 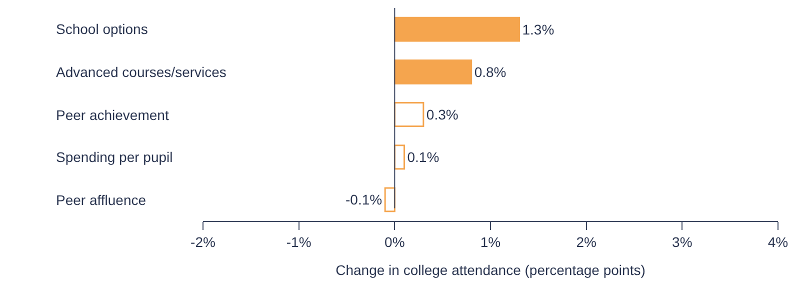 I want to click on x-tick-label: 4%, so click(x=778, y=242).